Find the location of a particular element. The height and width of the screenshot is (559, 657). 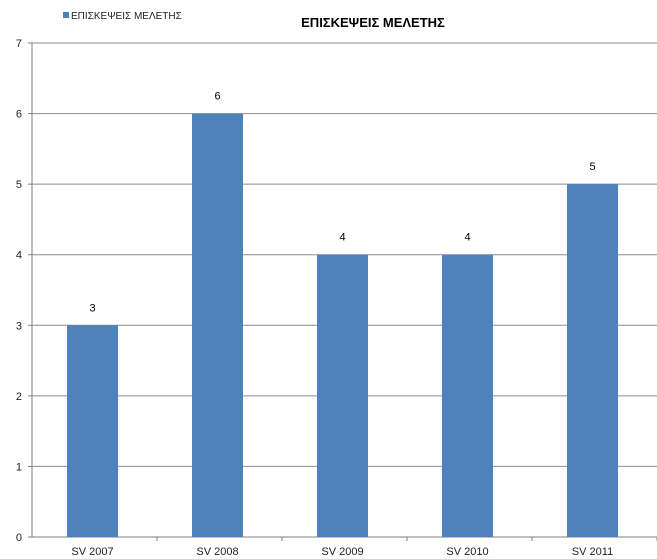

y-tick-label: 2 is located at coordinates (19, 397).